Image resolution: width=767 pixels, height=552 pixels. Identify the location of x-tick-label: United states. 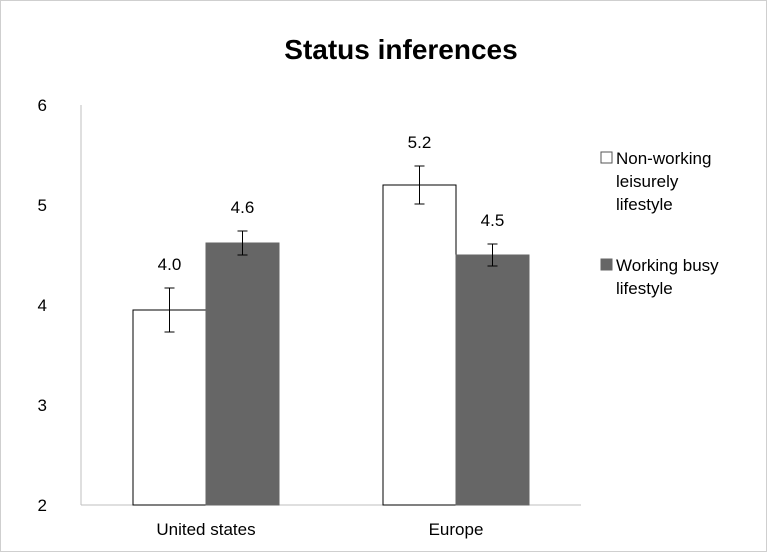
(205, 529).